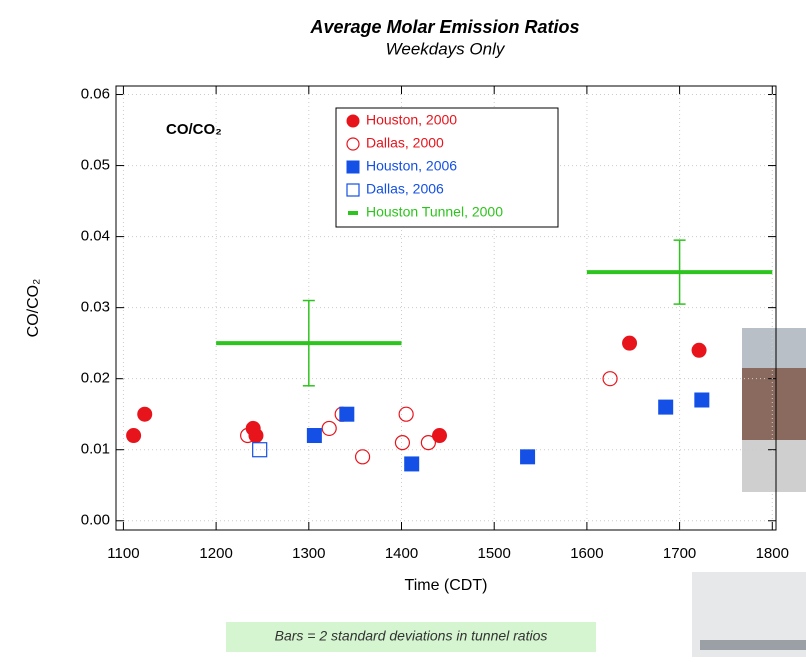 Image resolution: width=806 pixels, height=662 pixels. What do you see at coordinates (194, 129) in the screenshot?
I see `annotation: CO/CO₂` at bounding box center [194, 129].